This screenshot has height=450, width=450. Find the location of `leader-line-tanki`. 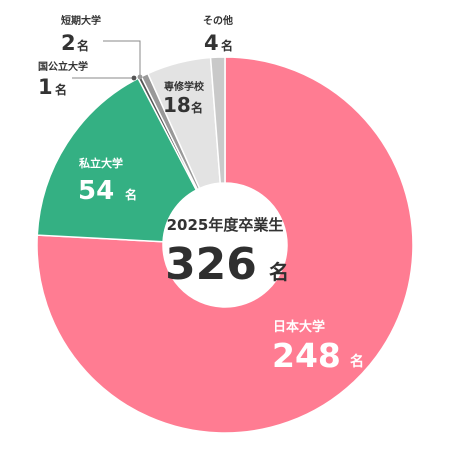

leader-line-tanki is located at coordinates (122, 58).